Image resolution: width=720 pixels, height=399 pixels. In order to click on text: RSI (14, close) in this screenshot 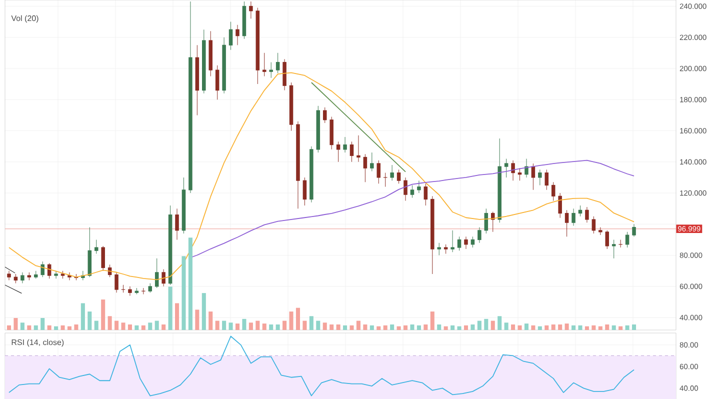, I will do `click(38, 343)`.